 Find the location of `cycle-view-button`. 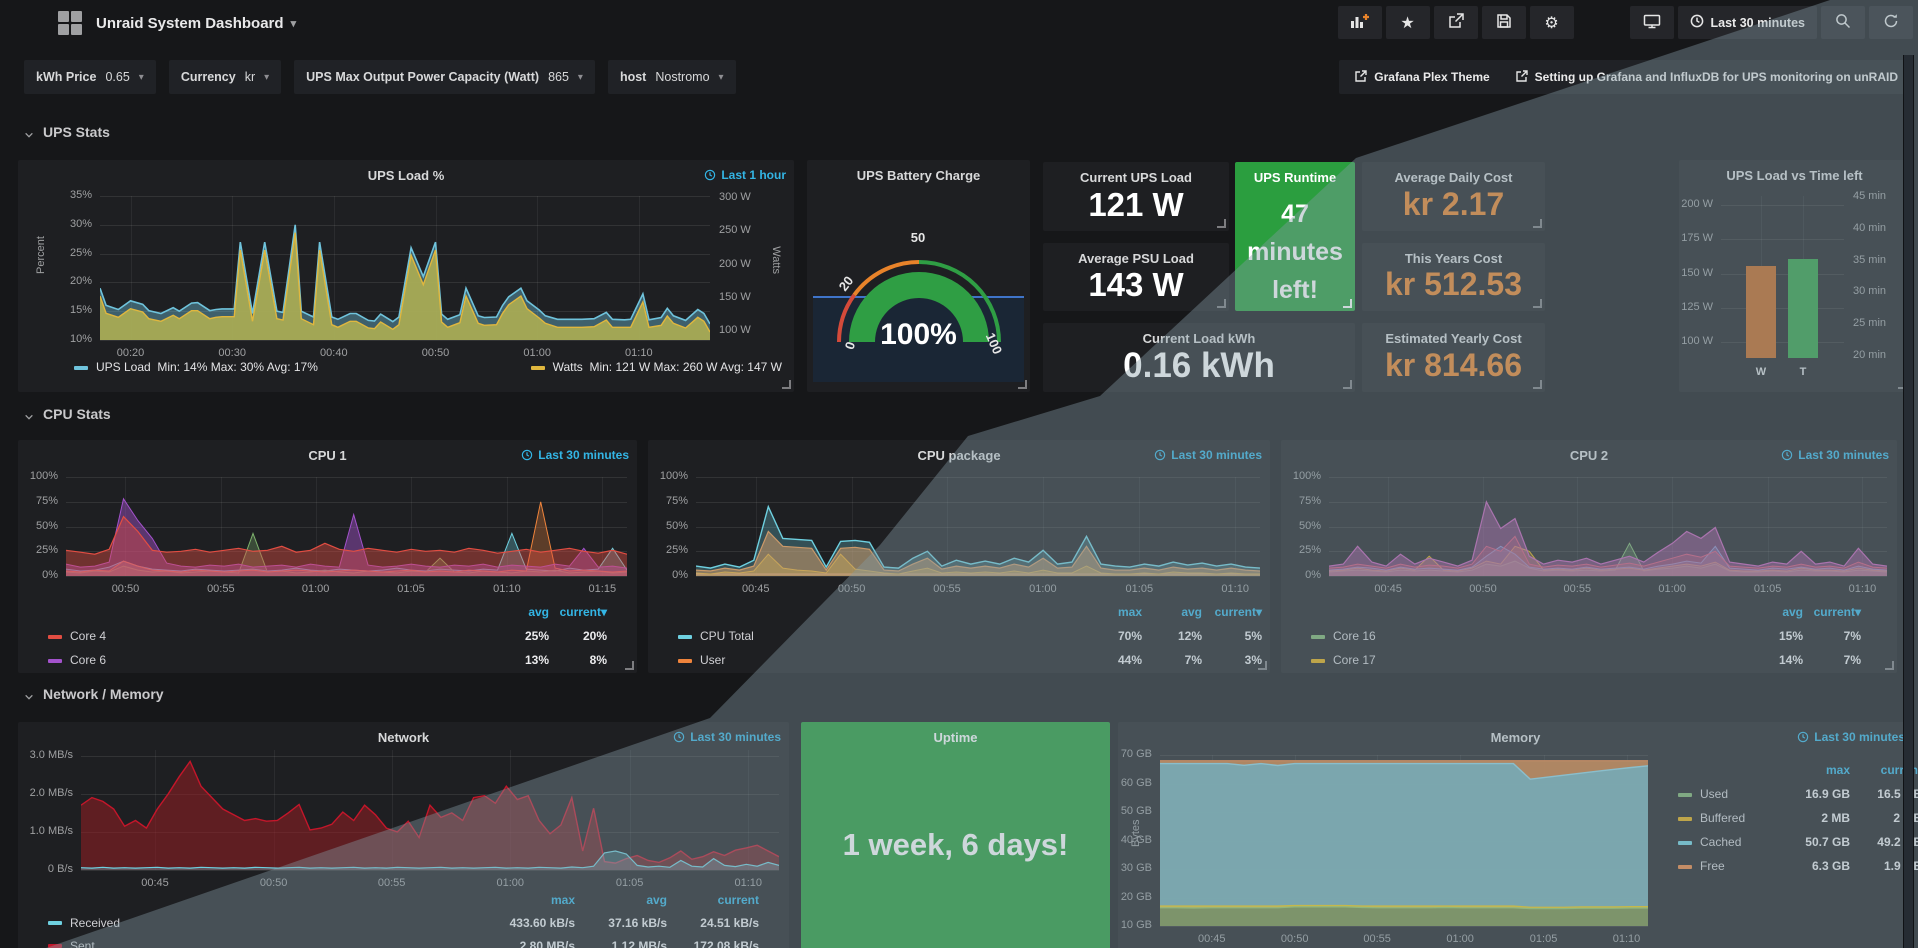

cycle-view-button is located at coordinates (1651, 22).